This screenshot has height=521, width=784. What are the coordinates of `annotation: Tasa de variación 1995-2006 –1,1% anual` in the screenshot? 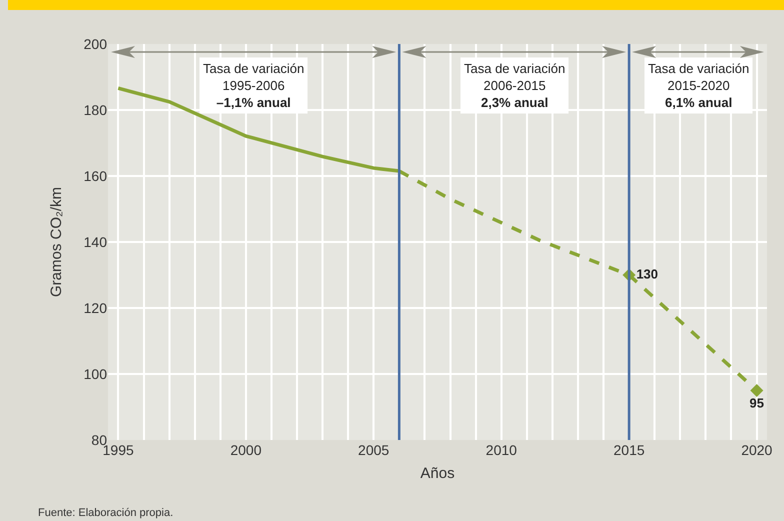 It's located at (253, 85).